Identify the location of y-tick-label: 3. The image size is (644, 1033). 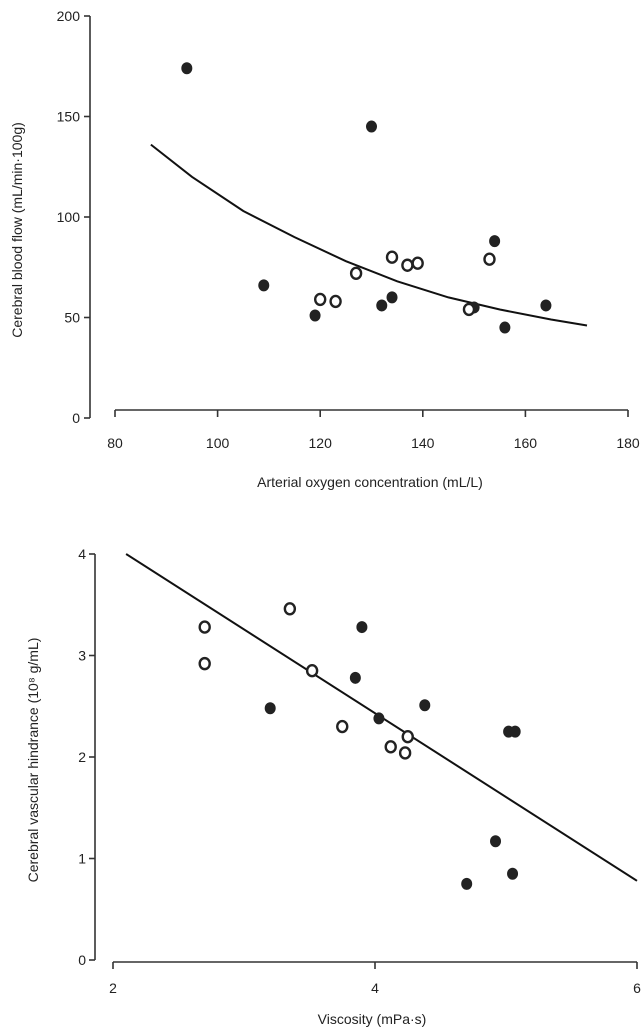
(82, 656).